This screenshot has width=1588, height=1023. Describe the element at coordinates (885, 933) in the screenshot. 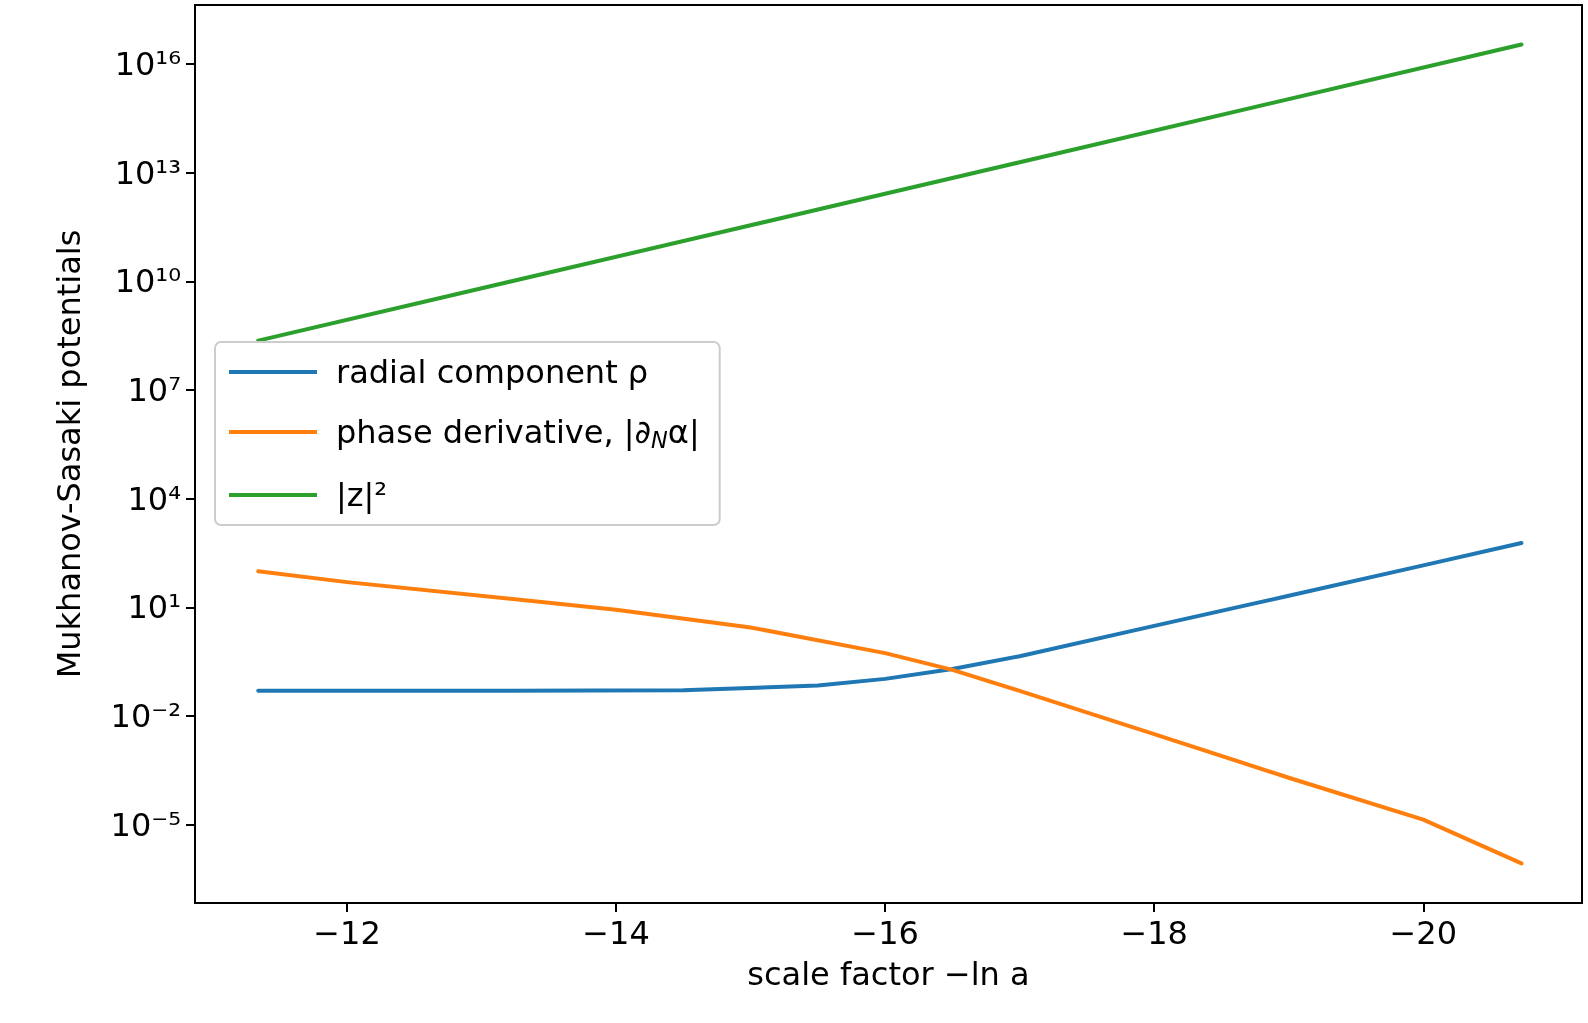

I see `x-tick-label: −16` at that location.